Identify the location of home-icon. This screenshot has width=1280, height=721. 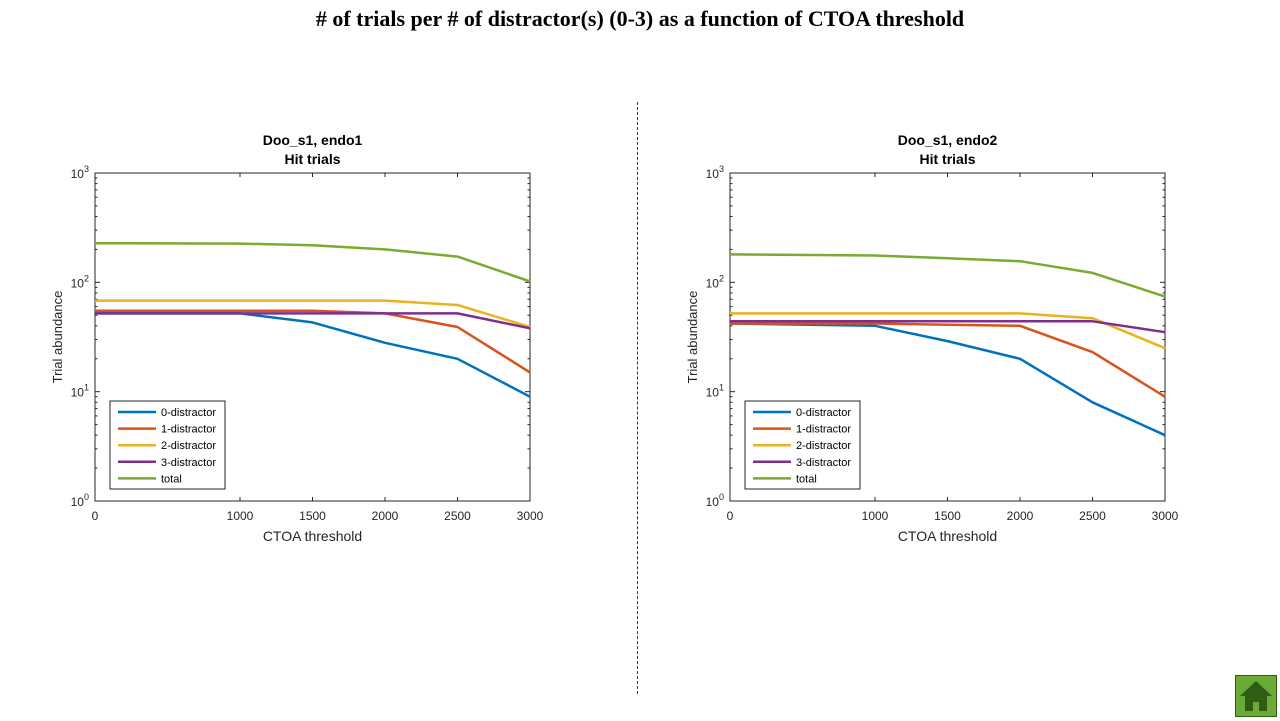
(1256, 696).